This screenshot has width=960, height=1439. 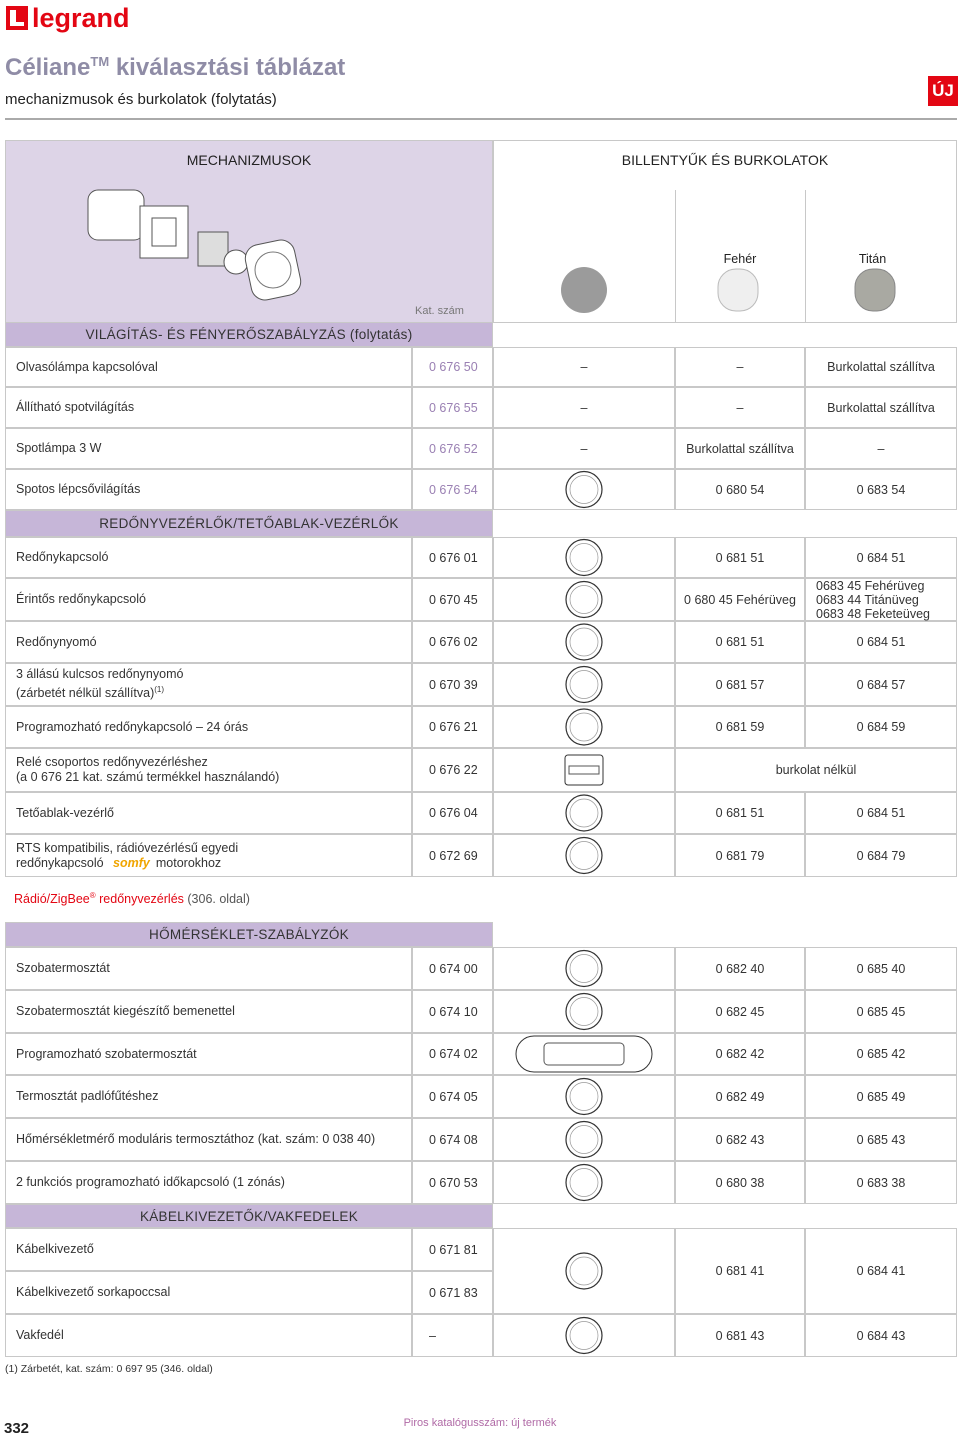 What do you see at coordinates (249, 1216) in the screenshot?
I see `section-header: KÁBELKIVEZETŐK/VAKFEDELEK` at bounding box center [249, 1216].